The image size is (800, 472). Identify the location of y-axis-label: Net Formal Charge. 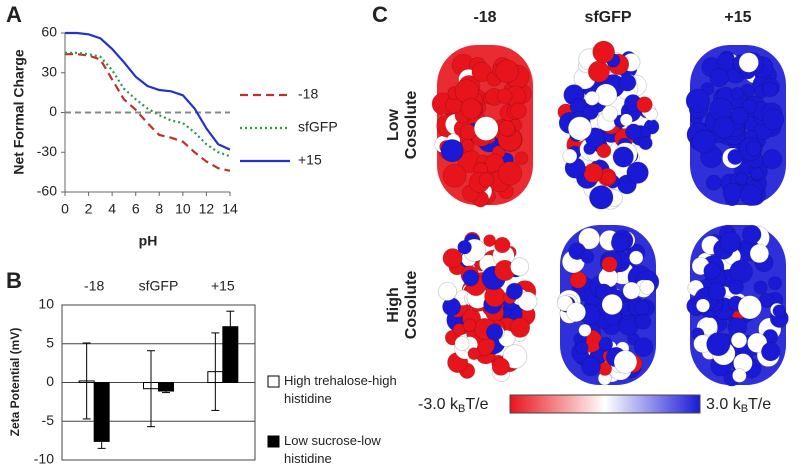
(19, 111).